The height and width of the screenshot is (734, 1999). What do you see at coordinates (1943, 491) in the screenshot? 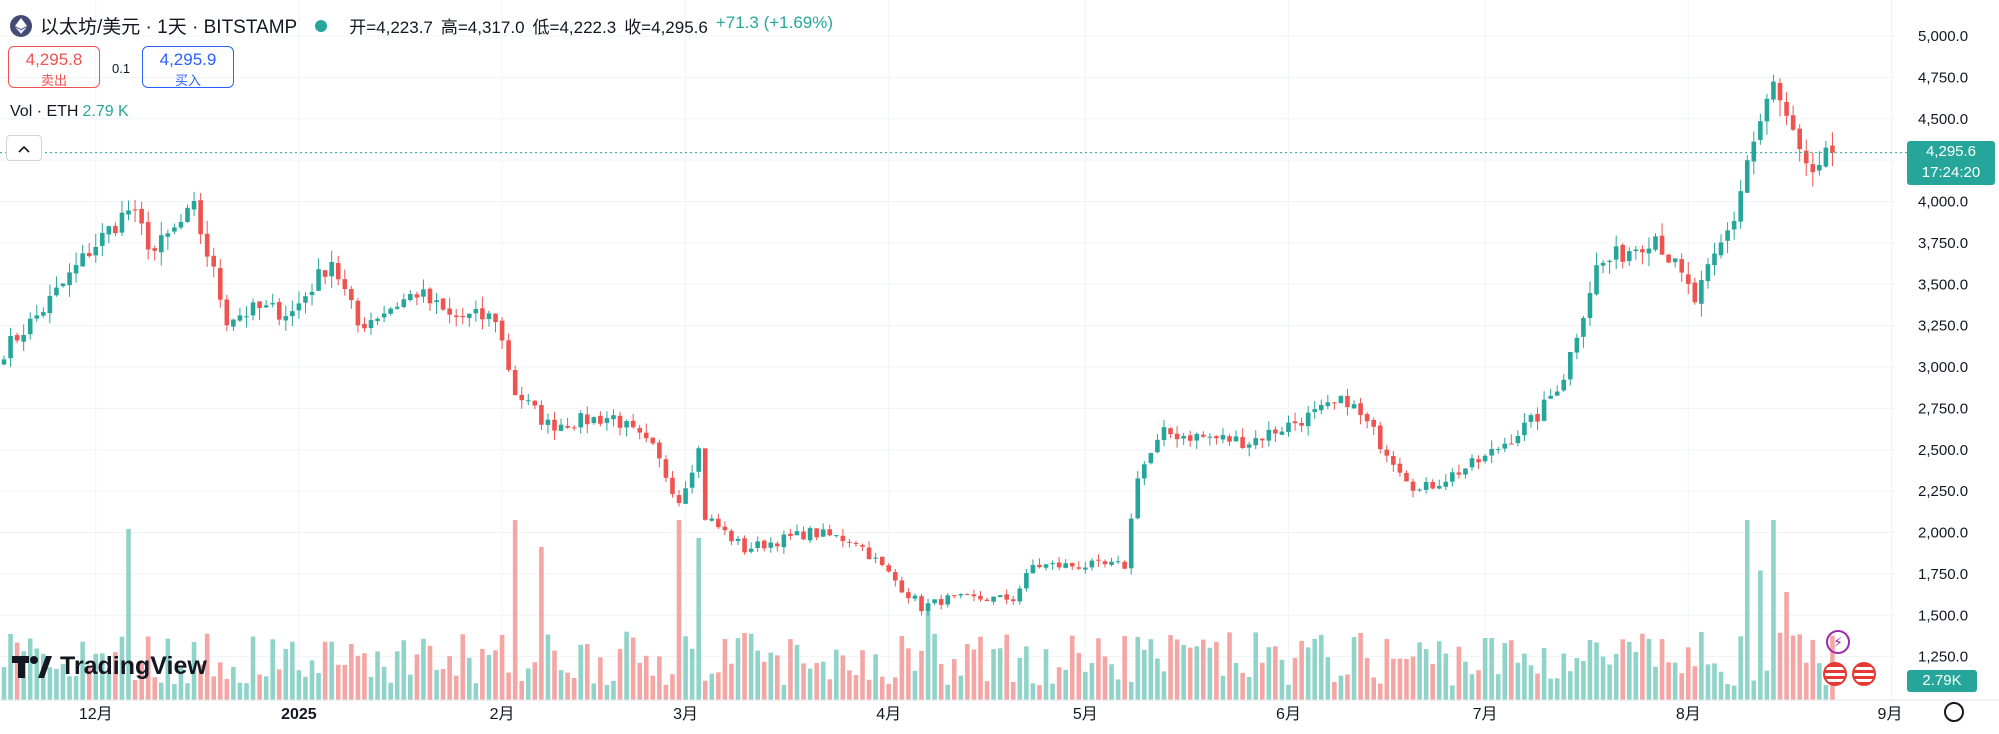
I see `y-tick-label: 2,250.0` at bounding box center [1943, 491].